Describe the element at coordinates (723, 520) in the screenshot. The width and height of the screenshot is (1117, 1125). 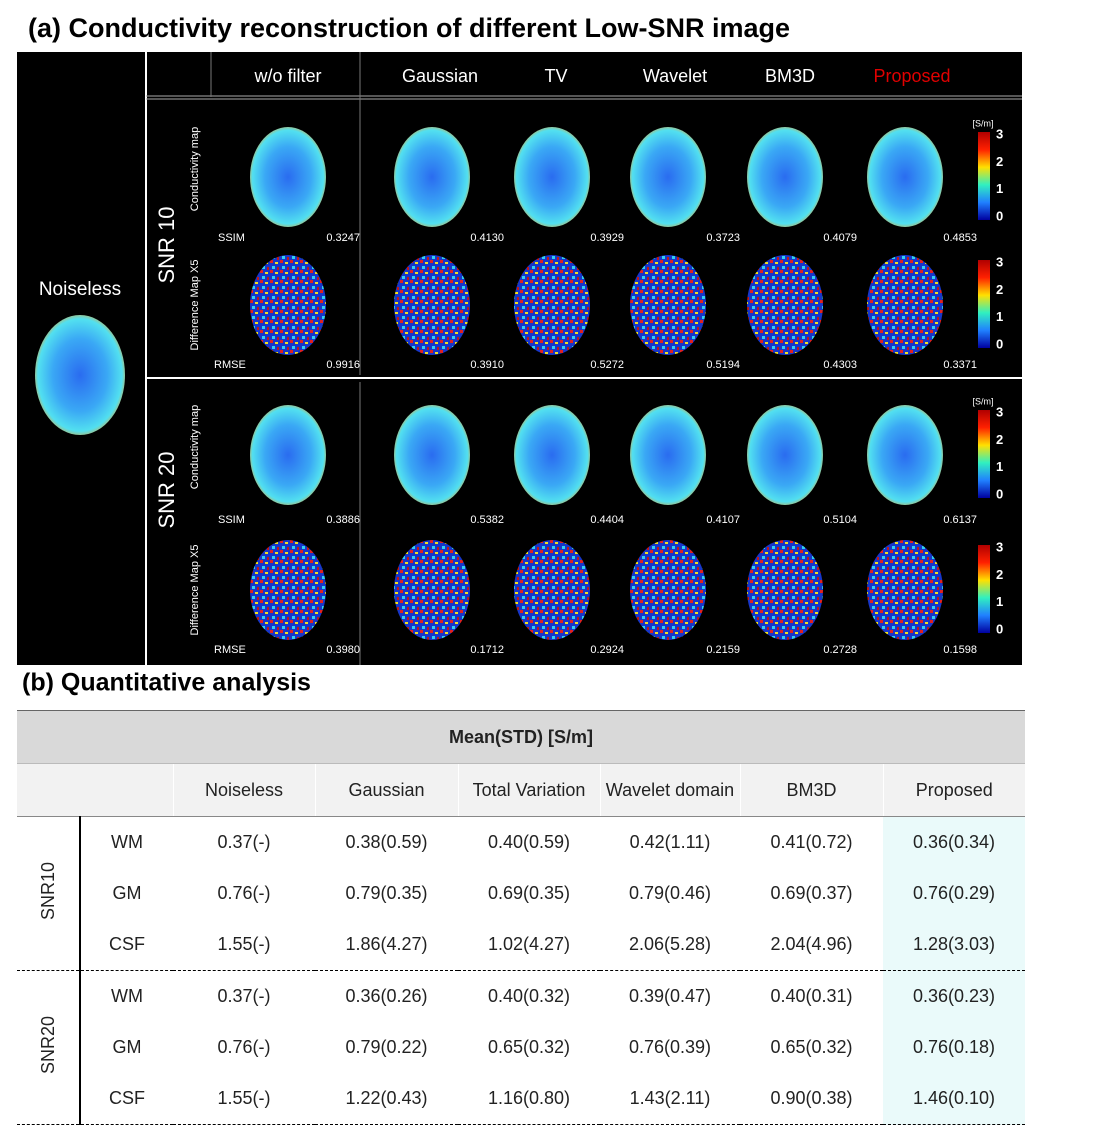
I see `ssim-value: 0.4107` at that location.